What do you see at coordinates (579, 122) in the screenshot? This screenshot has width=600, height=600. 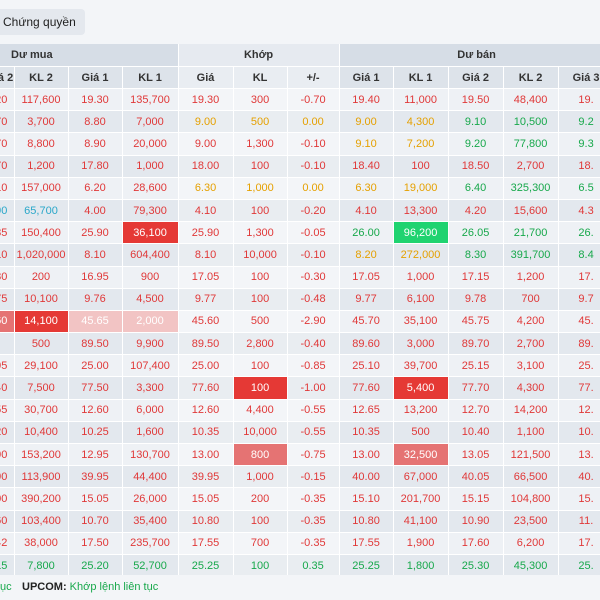 I see `table-cell: 9.2` at bounding box center [579, 122].